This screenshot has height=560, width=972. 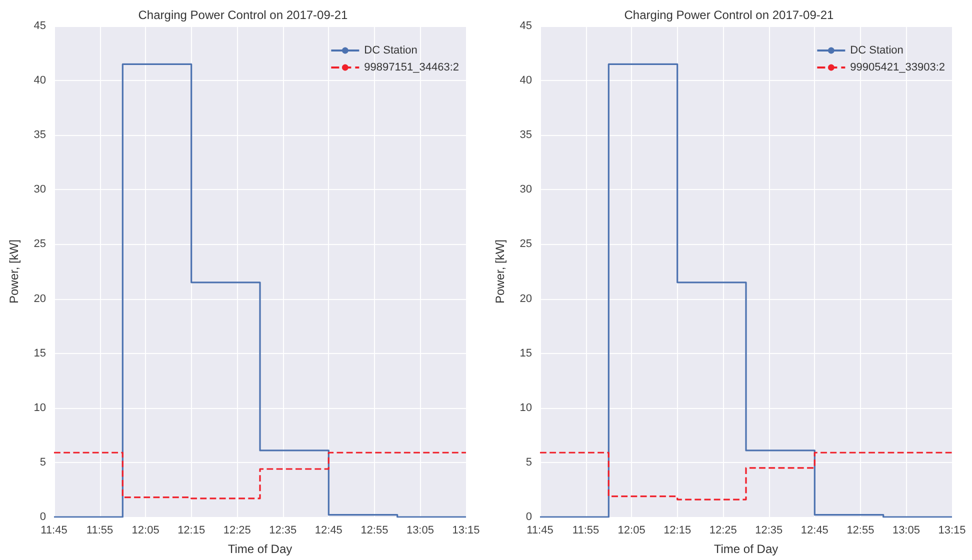 I want to click on legend-label: 99897151_34463:2, so click(x=412, y=68).